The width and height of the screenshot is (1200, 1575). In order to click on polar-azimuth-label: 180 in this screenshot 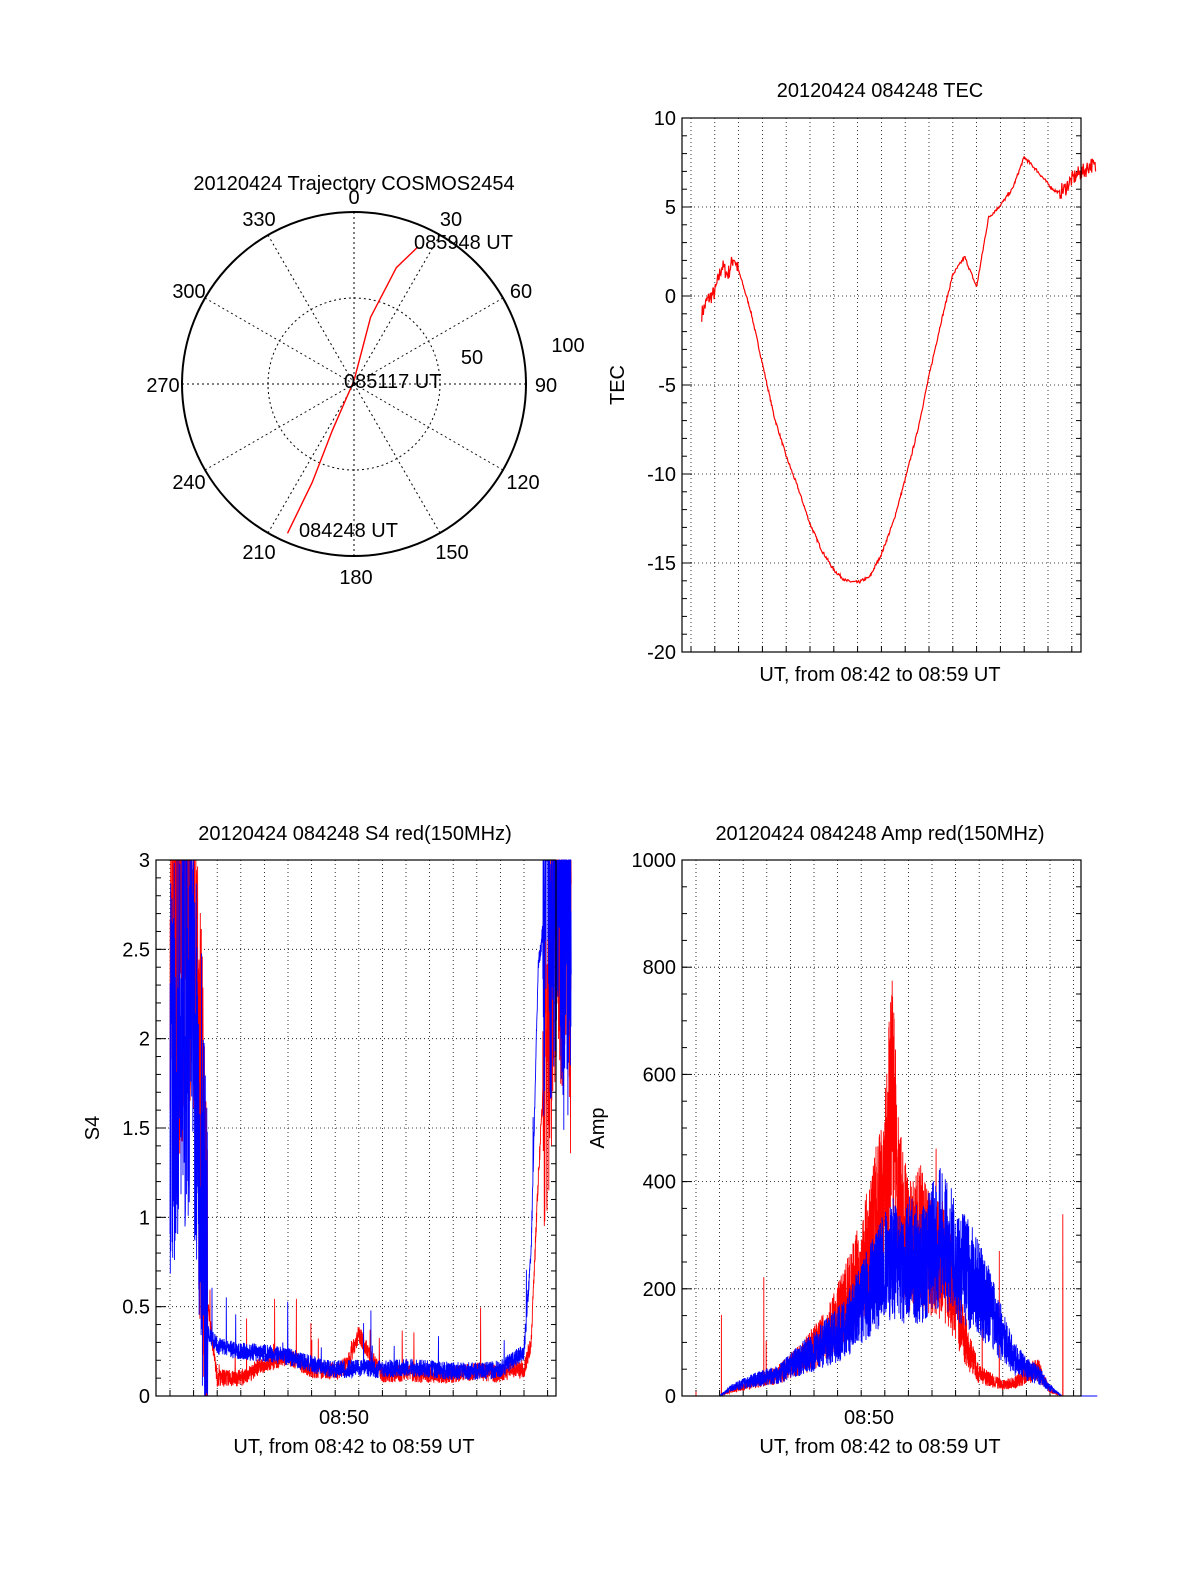, I will do `click(355, 578)`.